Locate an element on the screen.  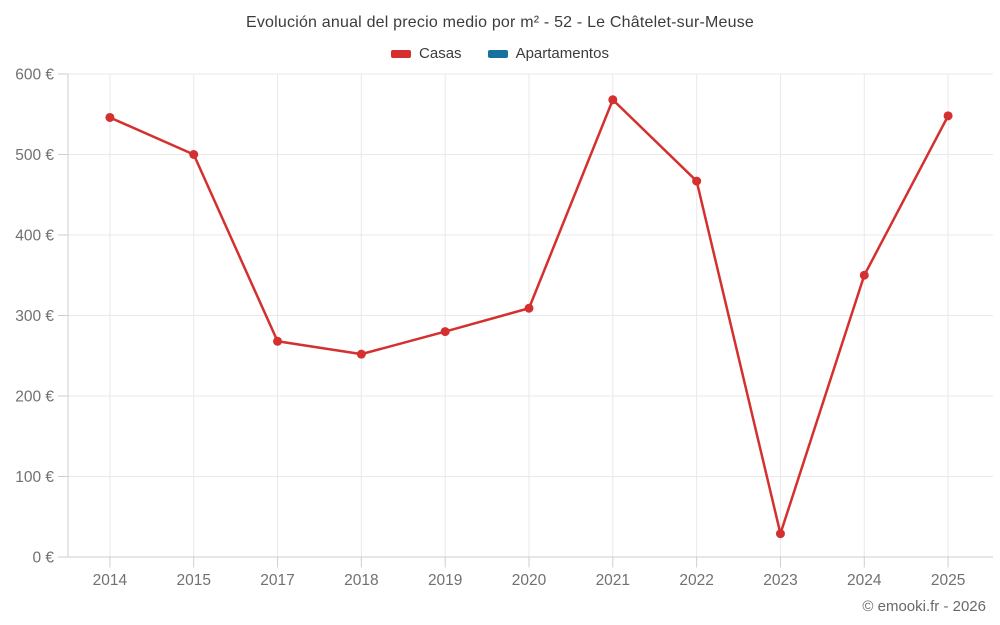
y-tick-label: 300 € is located at coordinates (34, 316).